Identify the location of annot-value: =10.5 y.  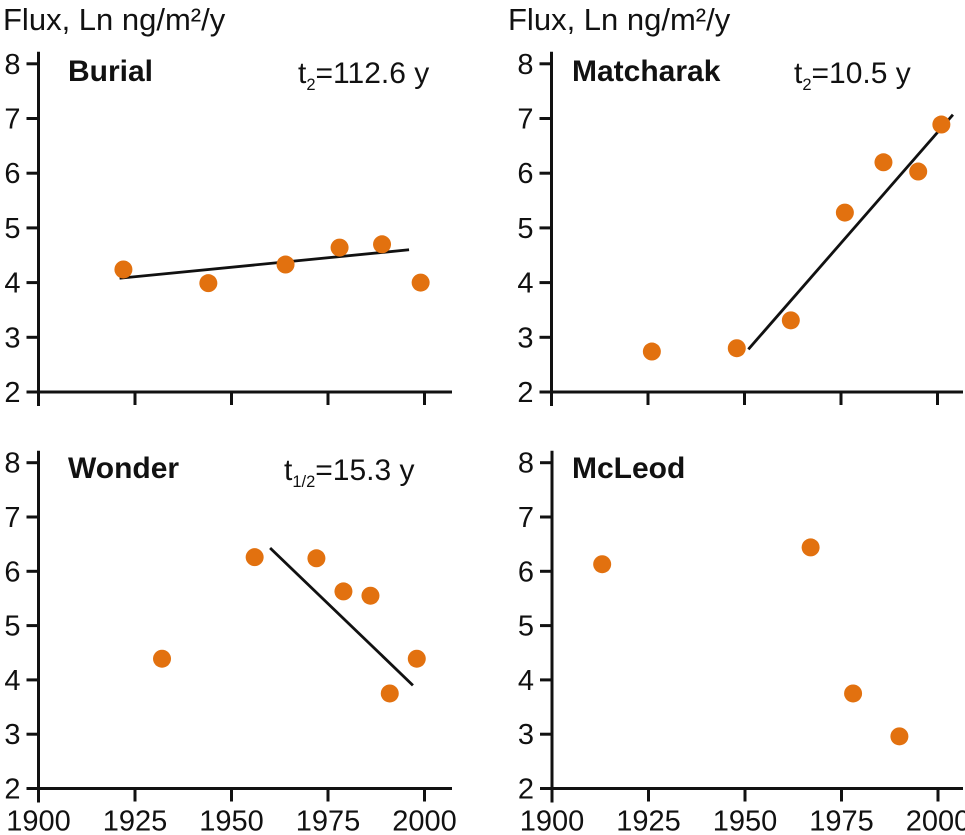
(861, 73).